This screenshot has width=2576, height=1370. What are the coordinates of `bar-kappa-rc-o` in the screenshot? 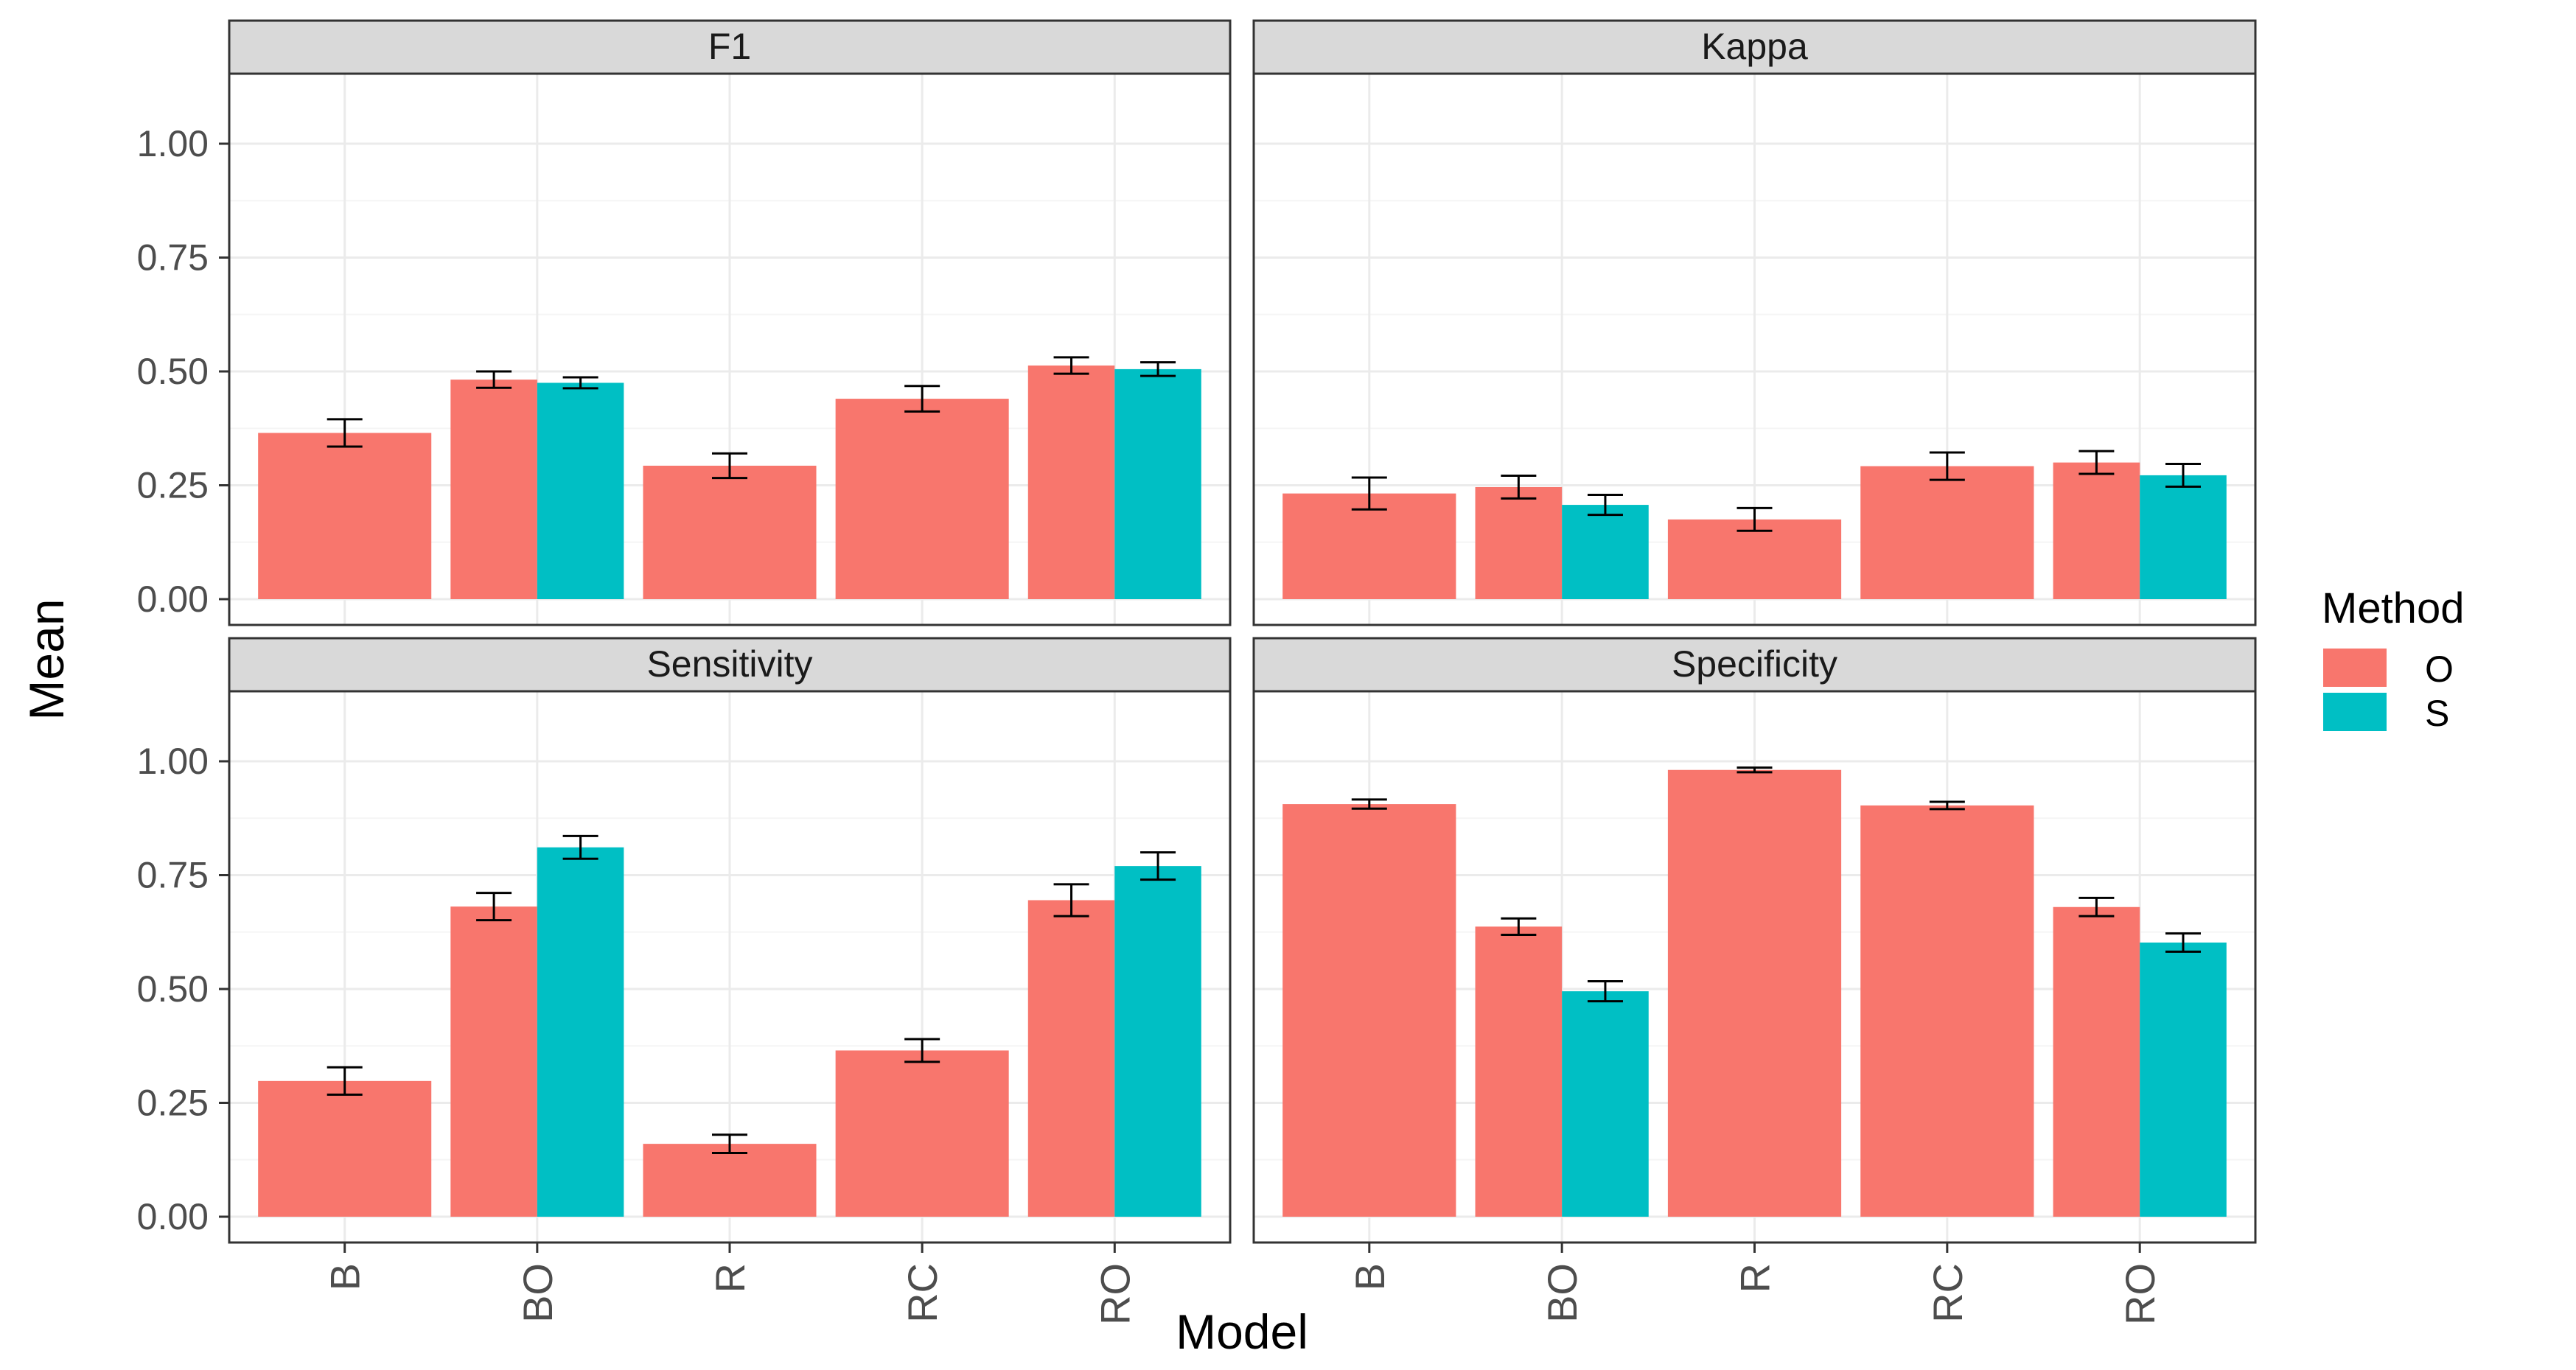 It's located at (1947, 532).